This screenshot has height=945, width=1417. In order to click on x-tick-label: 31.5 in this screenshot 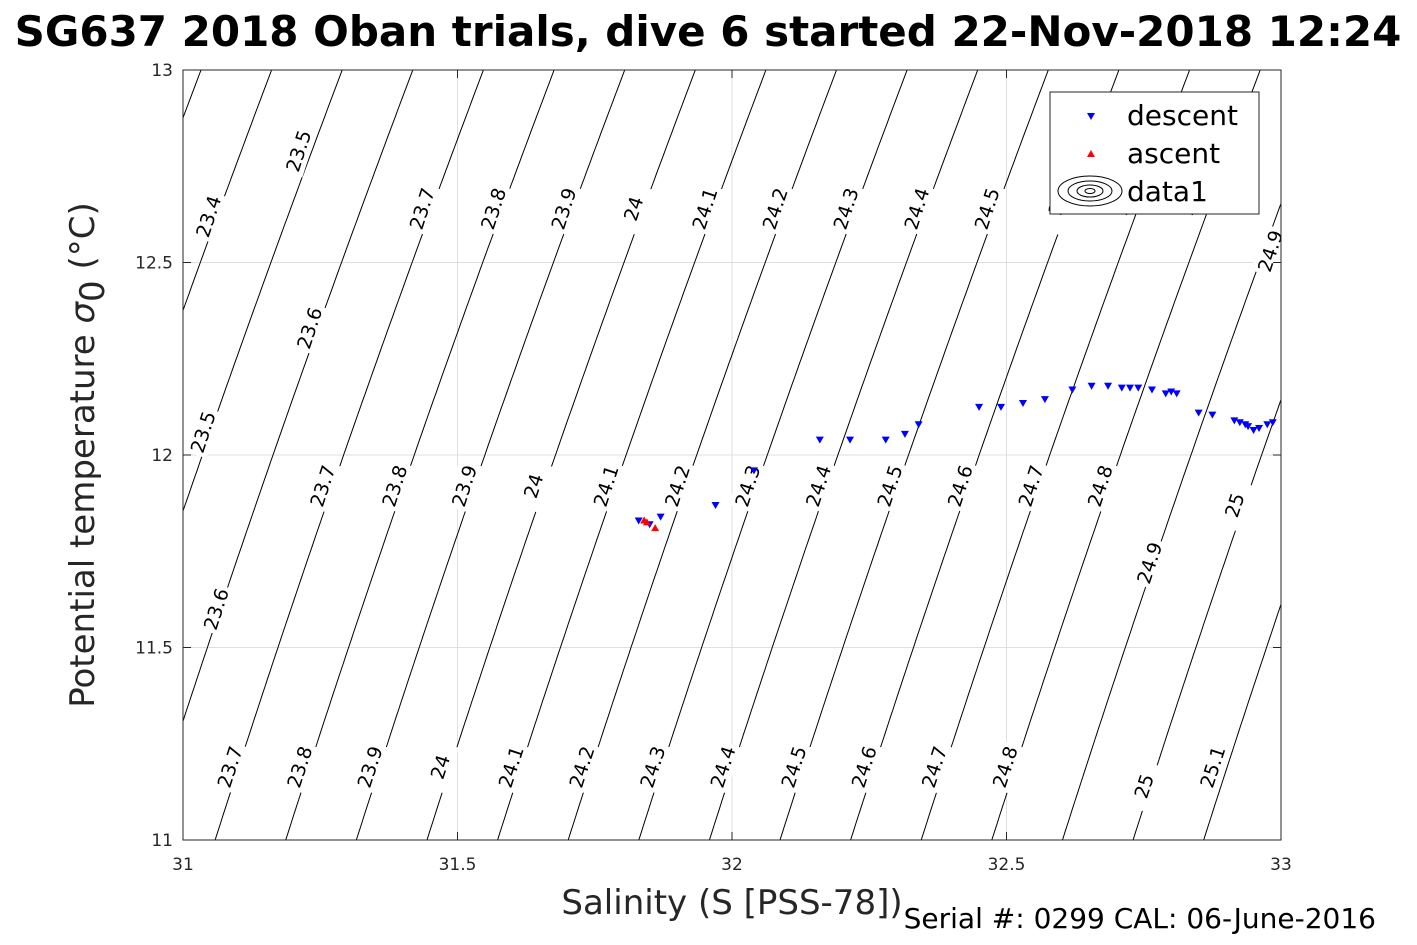, I will do `click(458, 865)`.